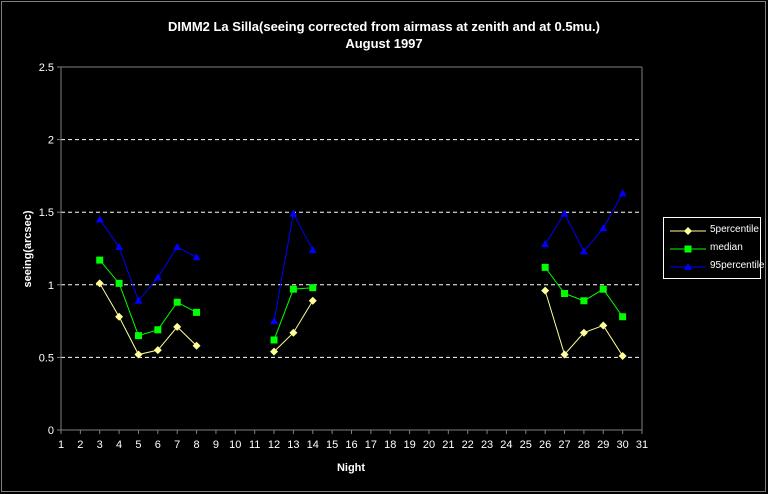 The height and width of the screenshot is (494, 768). Describe the element at coordinates (726, 247) in the screenshot. I see `legend-label: median` at that location.